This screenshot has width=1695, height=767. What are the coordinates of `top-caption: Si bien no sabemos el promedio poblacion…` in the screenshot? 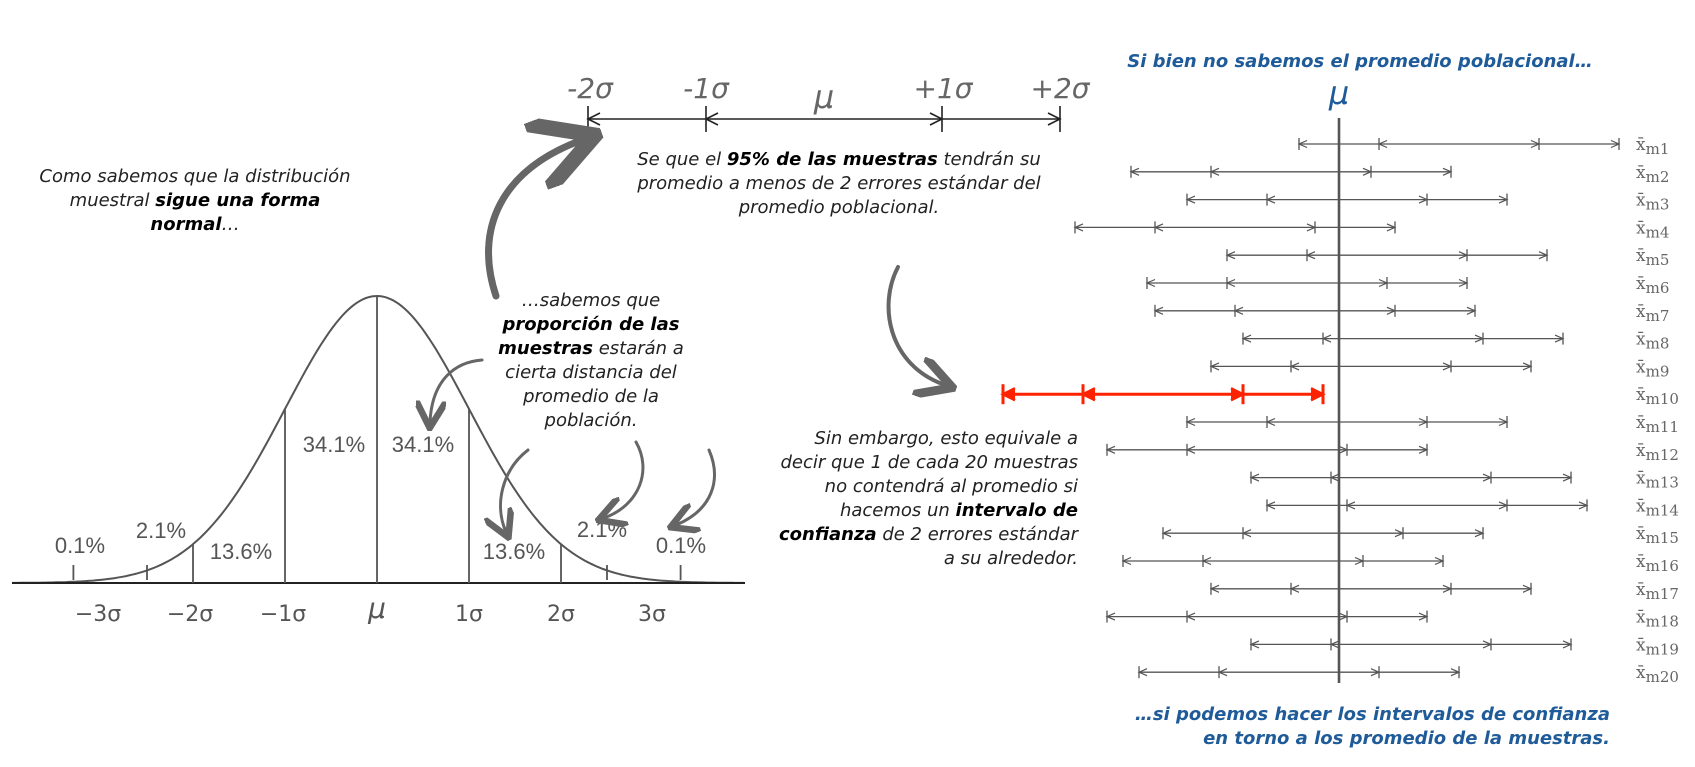 It's located at (1360, 61).